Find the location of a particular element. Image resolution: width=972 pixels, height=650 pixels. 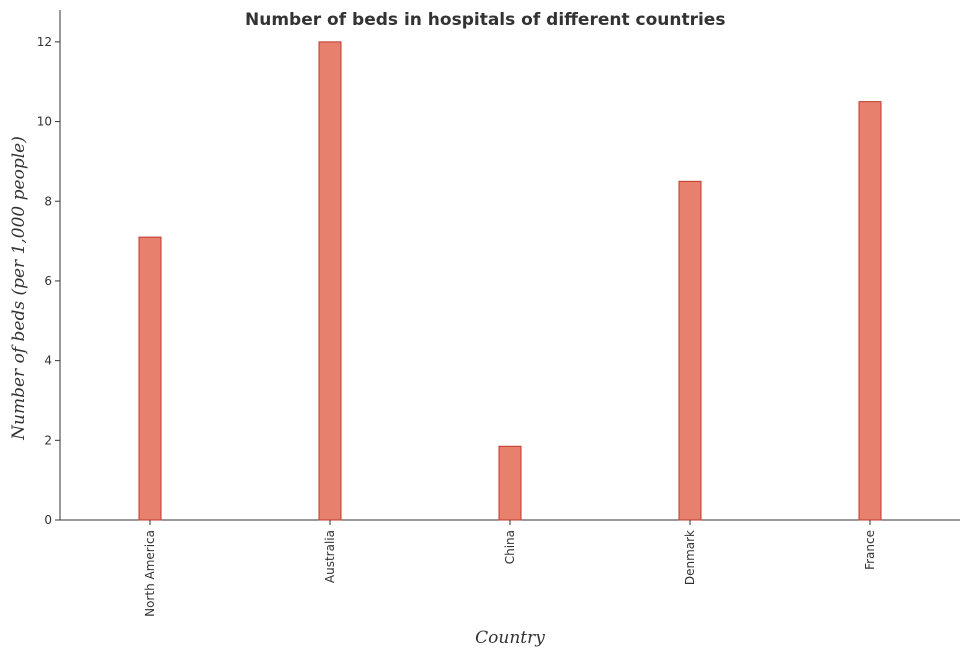

y-tick-label: 4 is located at coordinates (48, 361).